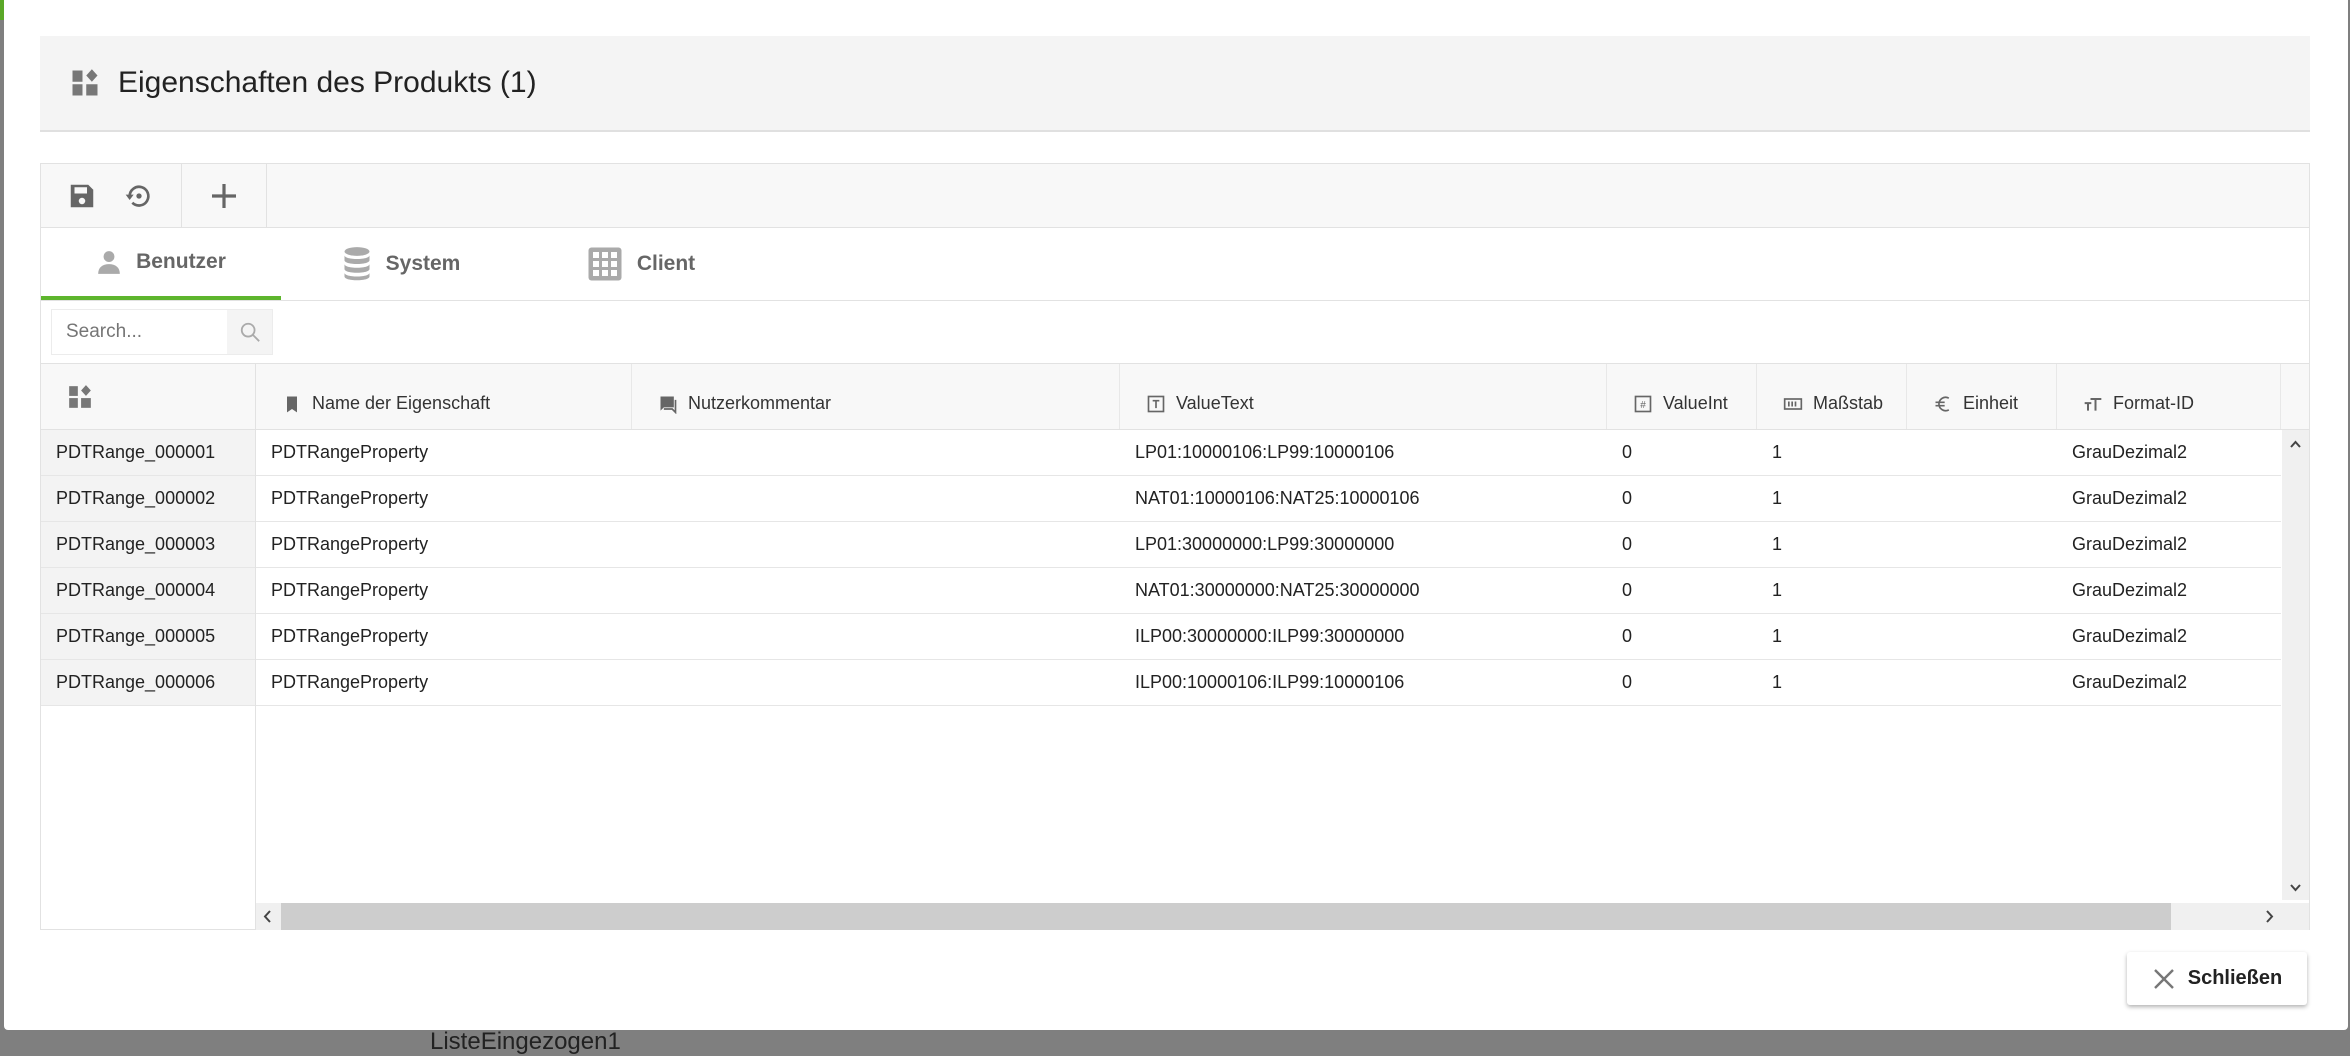 The image size is (2350, 1056). I want to click on chevron-up-icon, so click(2295, 444).